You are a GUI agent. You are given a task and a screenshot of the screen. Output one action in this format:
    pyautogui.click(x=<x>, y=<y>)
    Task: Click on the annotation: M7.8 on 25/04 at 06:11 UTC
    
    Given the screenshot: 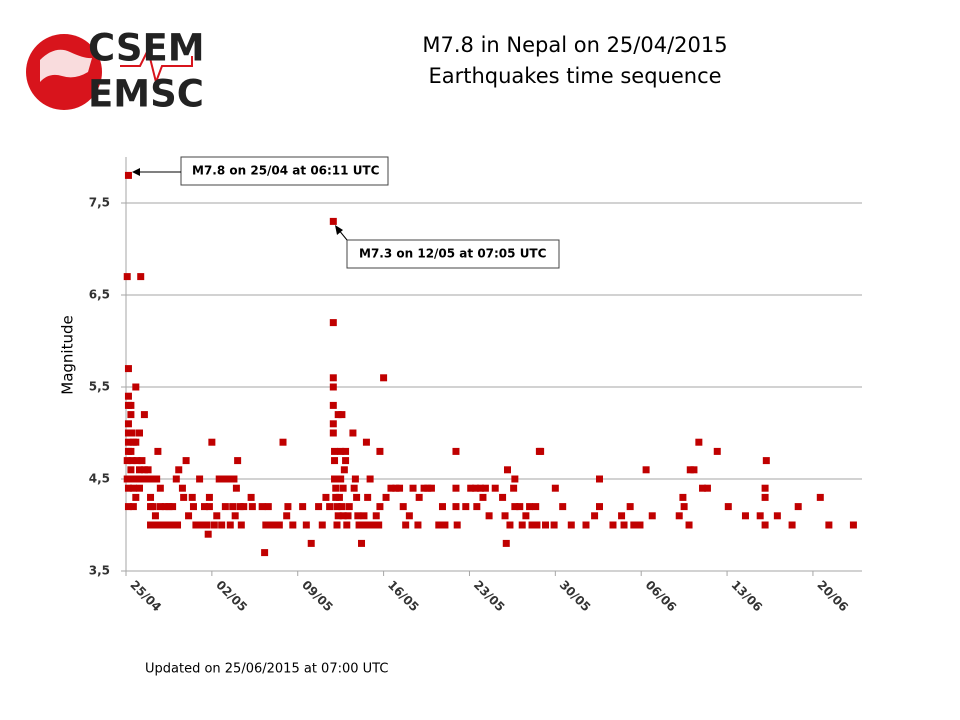 What is the action you would take?
    pyautogui.click(x=260, y=171)
    